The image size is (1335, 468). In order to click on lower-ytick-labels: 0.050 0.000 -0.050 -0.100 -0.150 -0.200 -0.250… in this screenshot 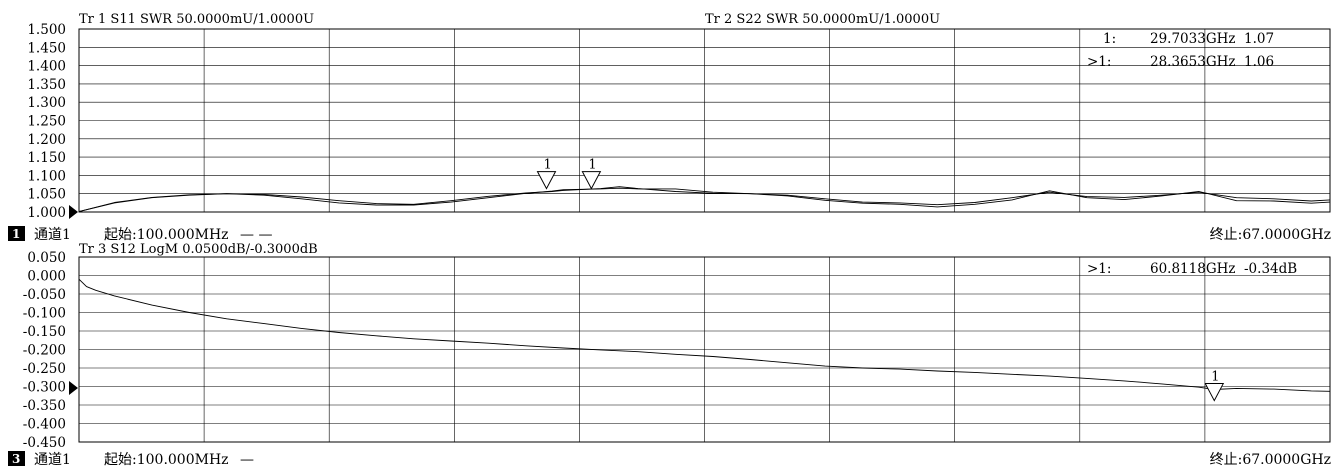, I will do `click(44, 350)`.